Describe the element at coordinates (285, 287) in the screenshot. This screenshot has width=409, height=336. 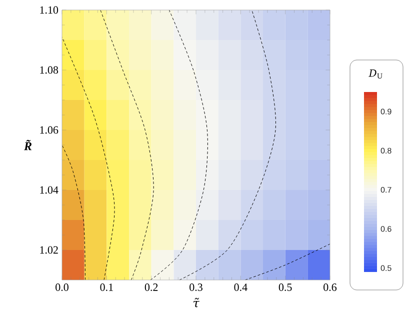
I see `x-tick-label: 0.5` at that location.